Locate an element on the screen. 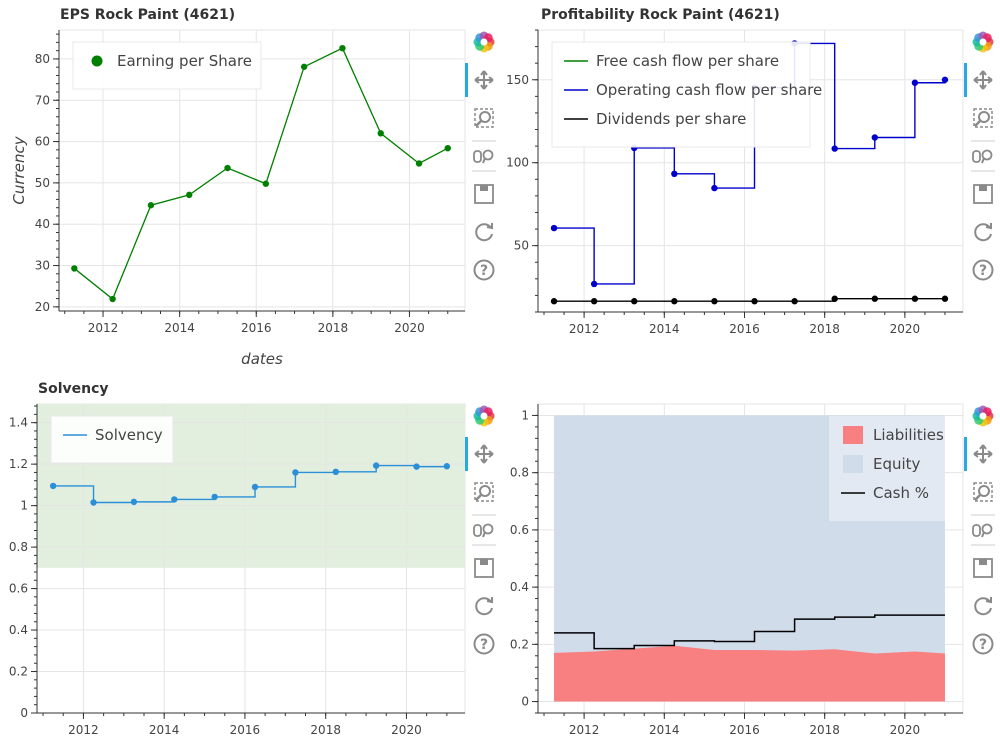 Image resolution: width=1000 pixels, height=752 pixels. legend-item: Free cash flow per share is located at coordinates (671, 61).